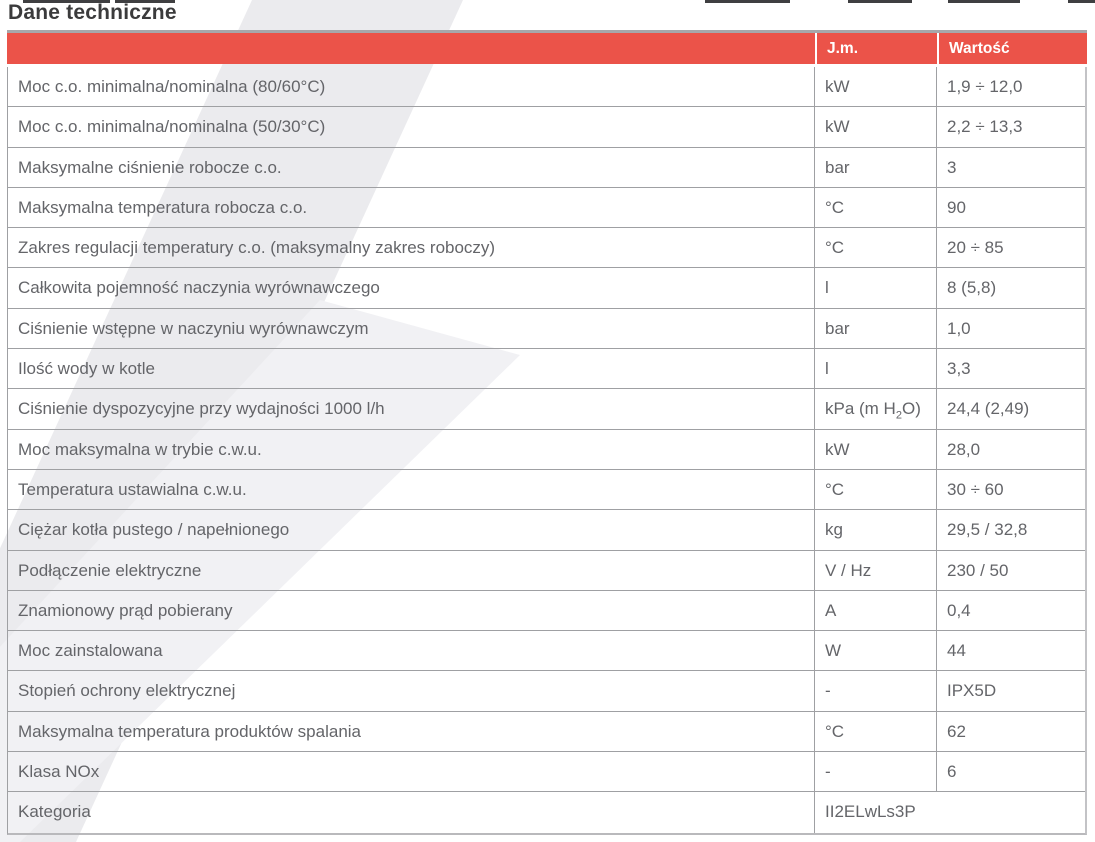 The width and height of the screenshot is (1095, 842). I want to click on table-row: Podłączenie elektryczne V / Hz 230 / 50, so click(546, 570).